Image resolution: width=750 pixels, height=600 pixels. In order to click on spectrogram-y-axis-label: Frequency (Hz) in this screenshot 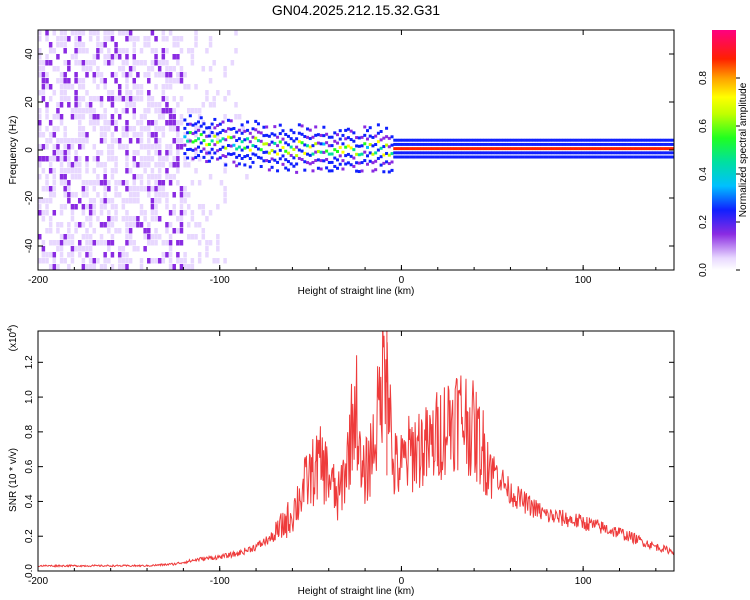, I will do `click(13, 150)`.